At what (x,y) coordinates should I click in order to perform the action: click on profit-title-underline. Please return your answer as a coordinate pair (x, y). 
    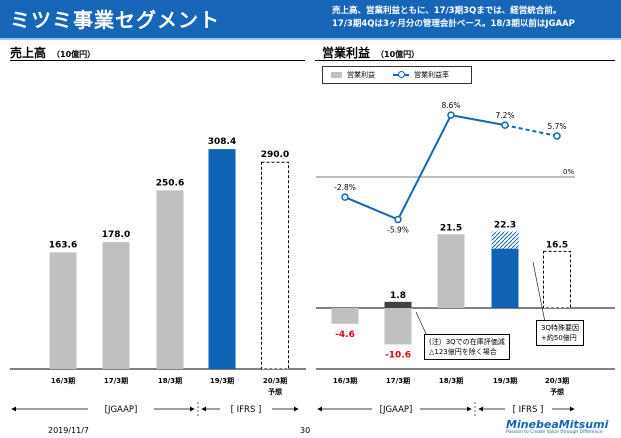
    Looking at the image, I should click on (465, 60).